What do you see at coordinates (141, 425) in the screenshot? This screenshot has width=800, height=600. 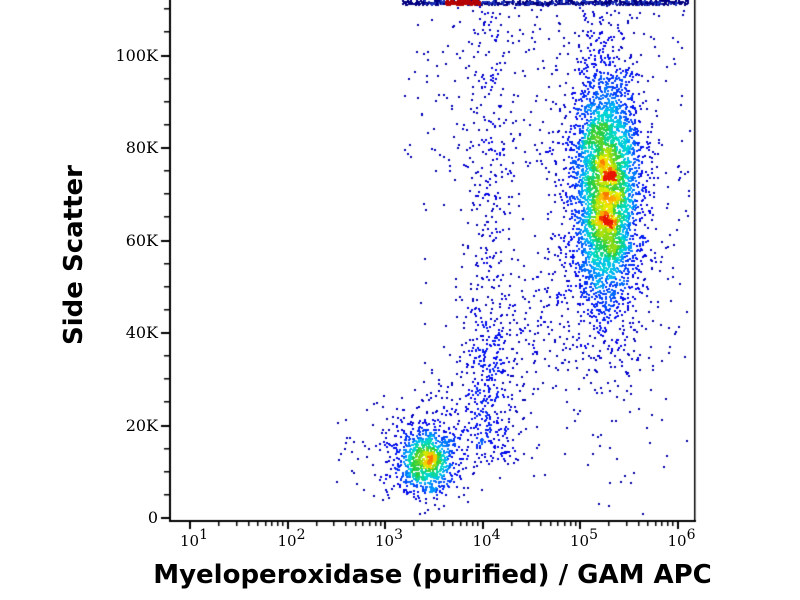 I see `y-tick-label-20K: 20K` at bounding box center [141, 425].